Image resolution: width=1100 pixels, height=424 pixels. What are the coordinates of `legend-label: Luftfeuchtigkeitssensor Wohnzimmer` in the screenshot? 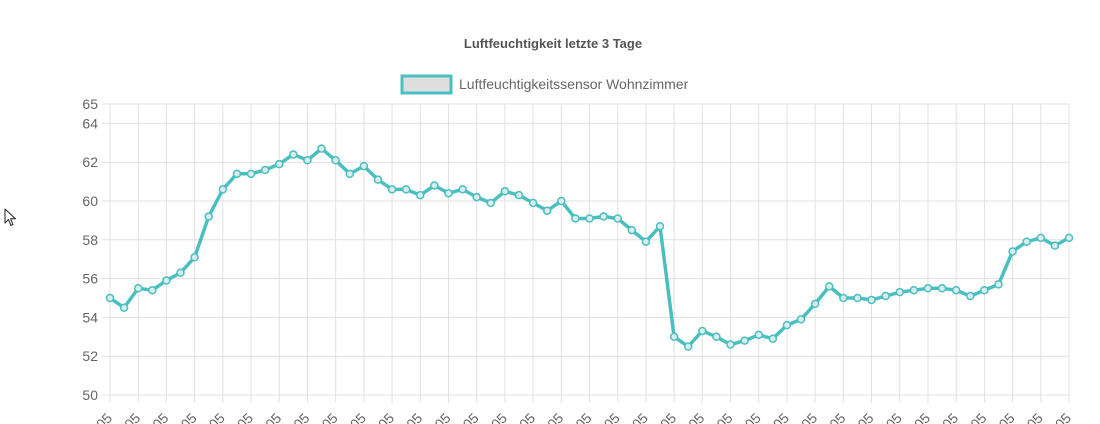 It's located at (574, 84).